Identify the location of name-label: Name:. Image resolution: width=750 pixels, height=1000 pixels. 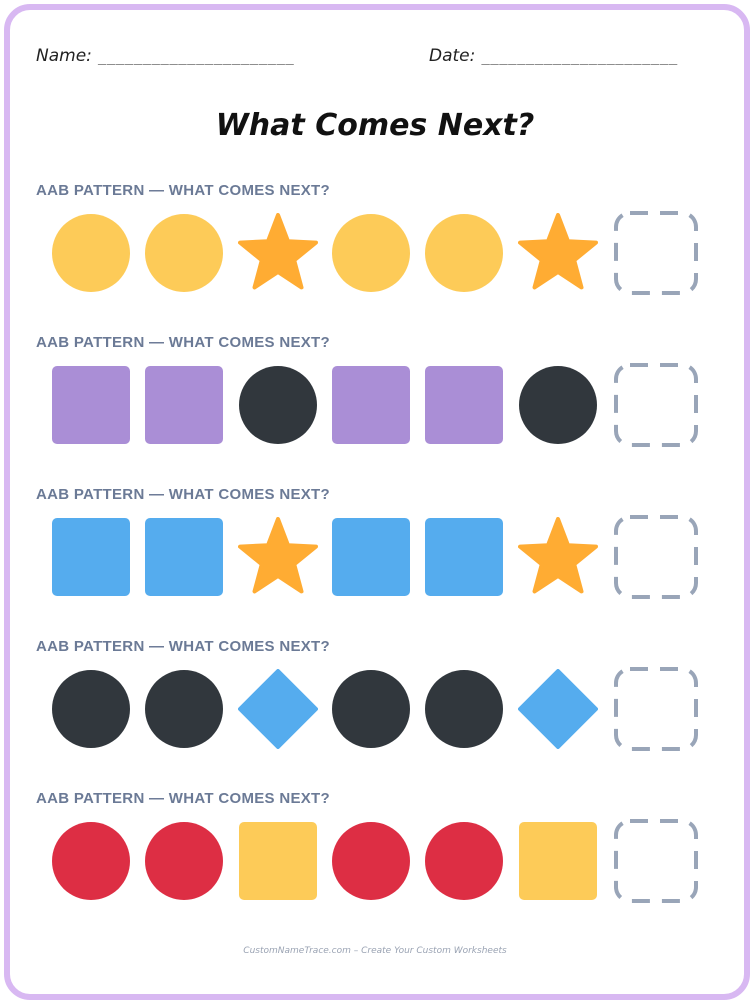
(64, 56).